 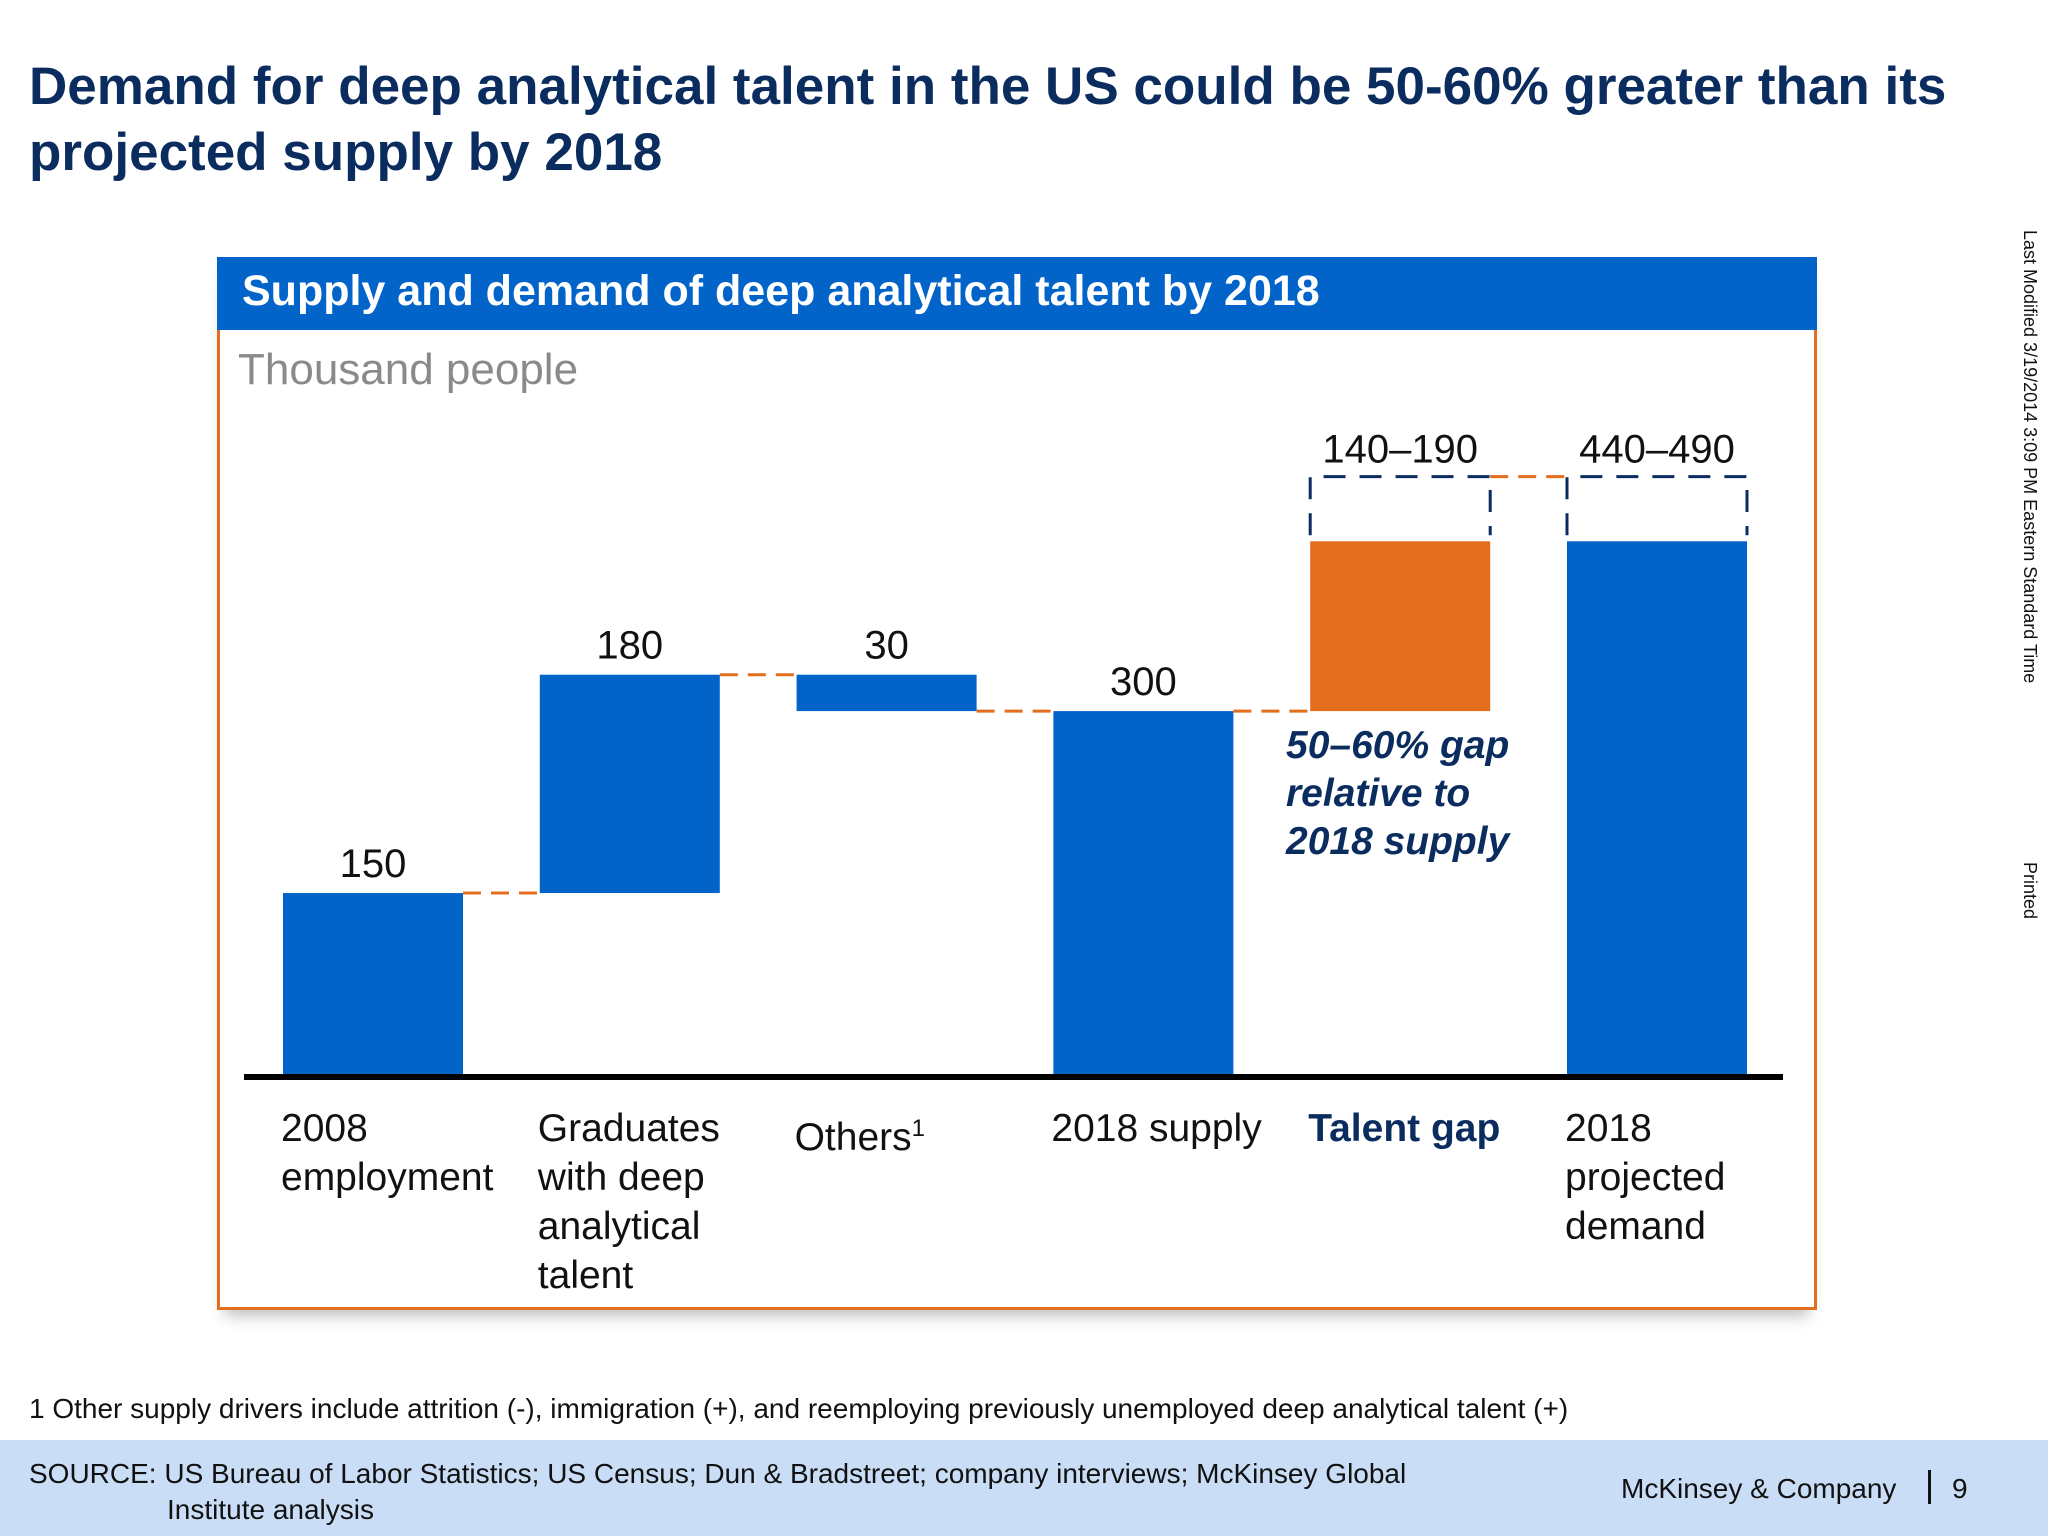 I want to click on category-label-line: Talent gap, so click(x=1404, y=1128).